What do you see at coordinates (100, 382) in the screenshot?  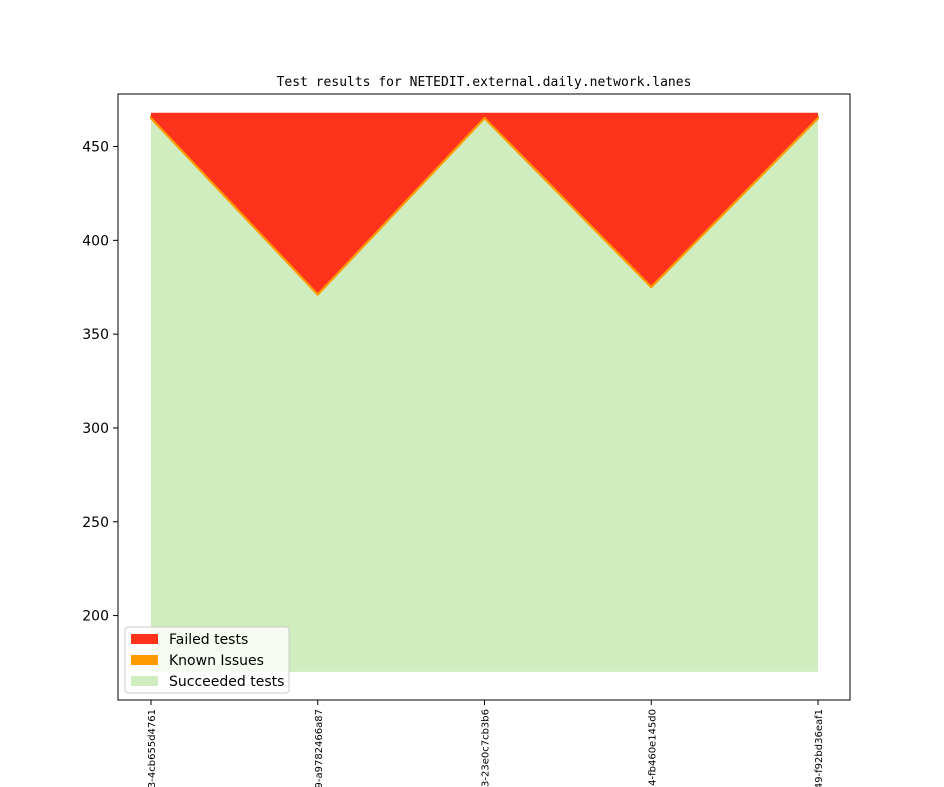 I see `y-axis: 200 250 300 350 400 450` at bounding box center [100, 382].